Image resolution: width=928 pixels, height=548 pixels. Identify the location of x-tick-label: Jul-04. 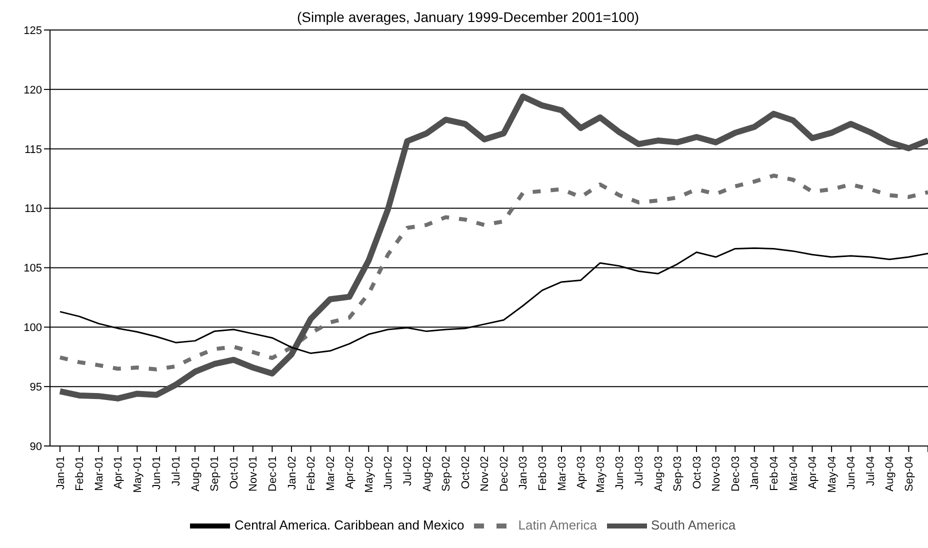
(870, 471).